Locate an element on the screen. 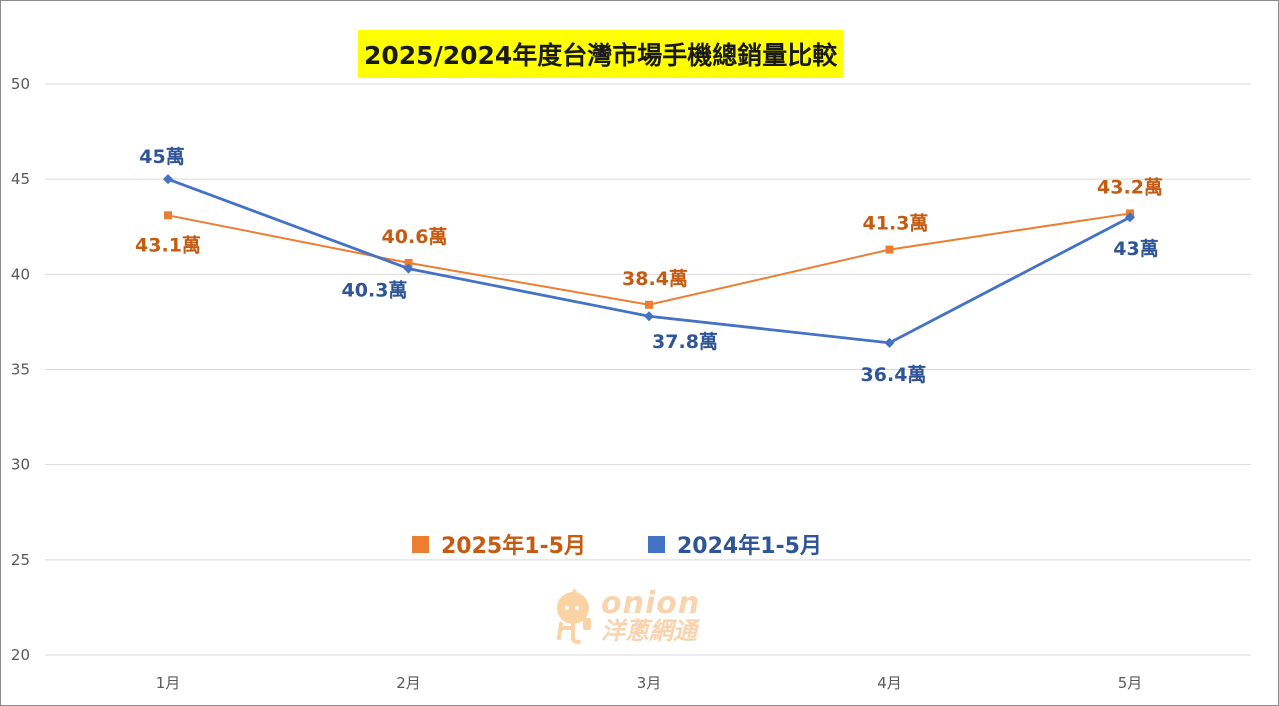 Image resolution: width=1279 pixels, height=706 pixels. onion-mascot-icon is located at coordinates (575, 616).